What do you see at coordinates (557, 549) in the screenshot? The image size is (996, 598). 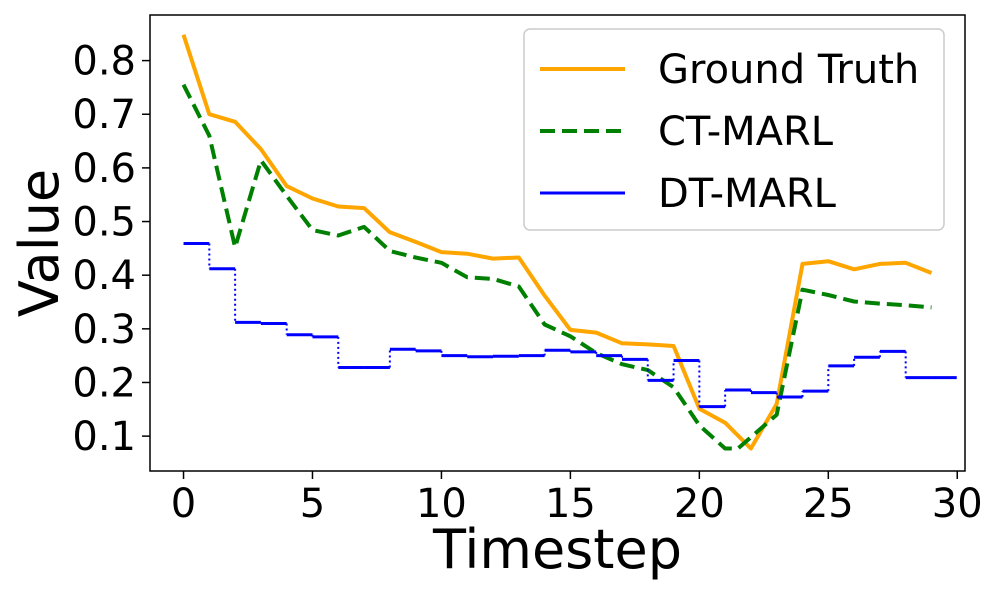 I see `x-axis-label: Timestep` at bounding box center [557, 549].